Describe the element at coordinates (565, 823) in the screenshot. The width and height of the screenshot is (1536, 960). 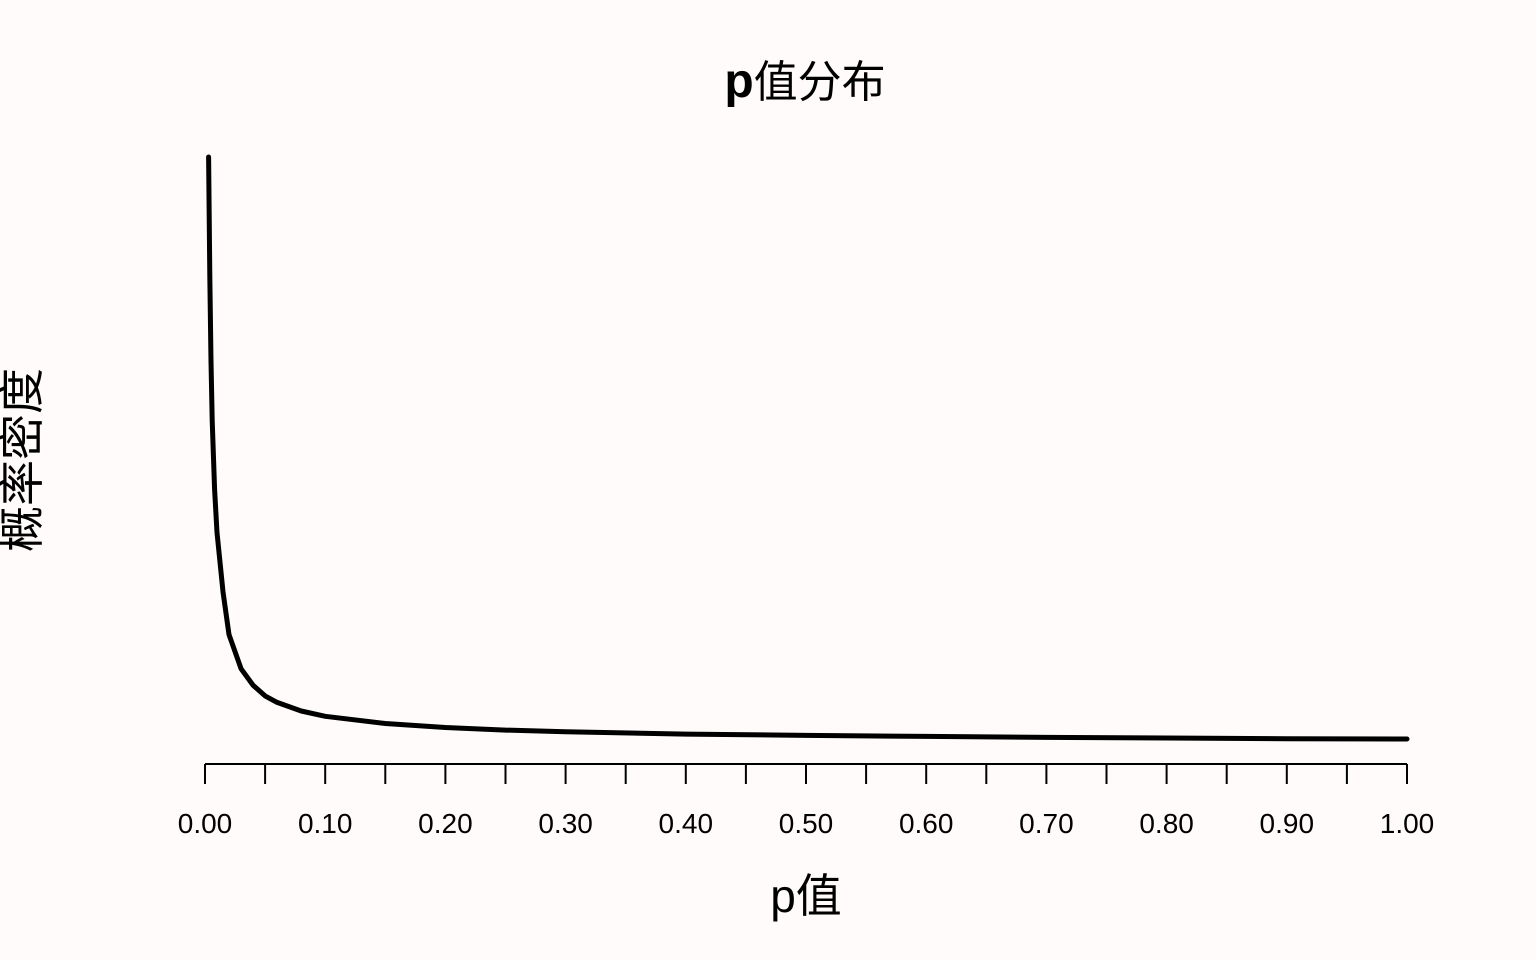
I see `x-tick-label: 0.30` at that location.